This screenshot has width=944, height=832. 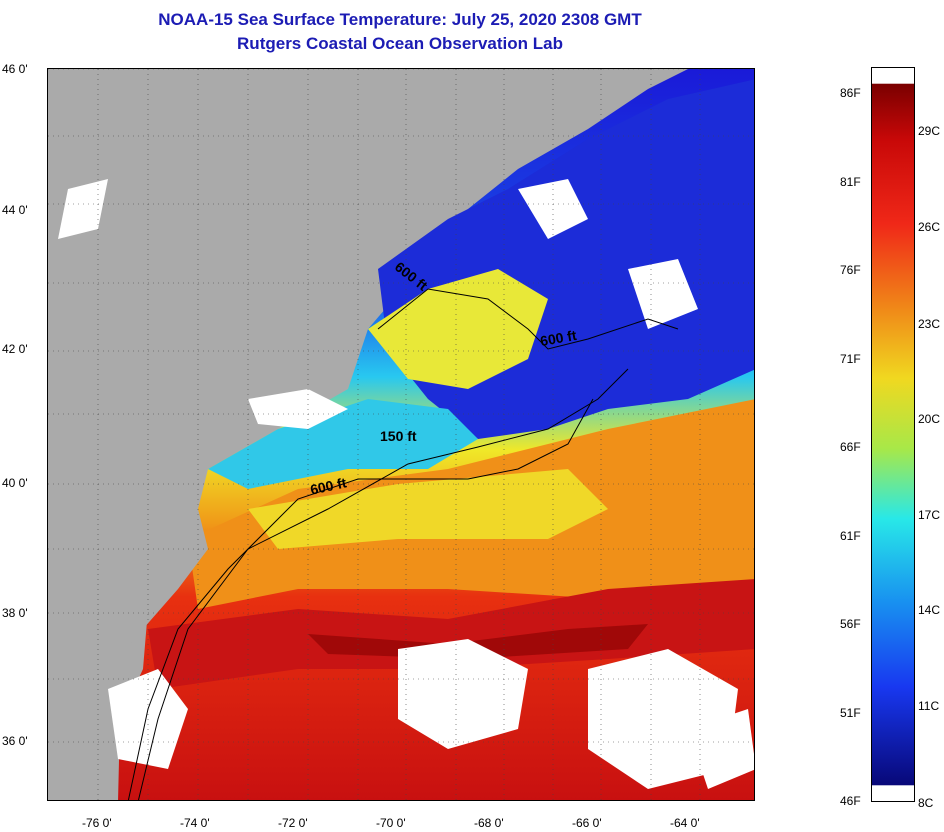 I want to click on lon-label: -72 0', so click(x=293, y=823).